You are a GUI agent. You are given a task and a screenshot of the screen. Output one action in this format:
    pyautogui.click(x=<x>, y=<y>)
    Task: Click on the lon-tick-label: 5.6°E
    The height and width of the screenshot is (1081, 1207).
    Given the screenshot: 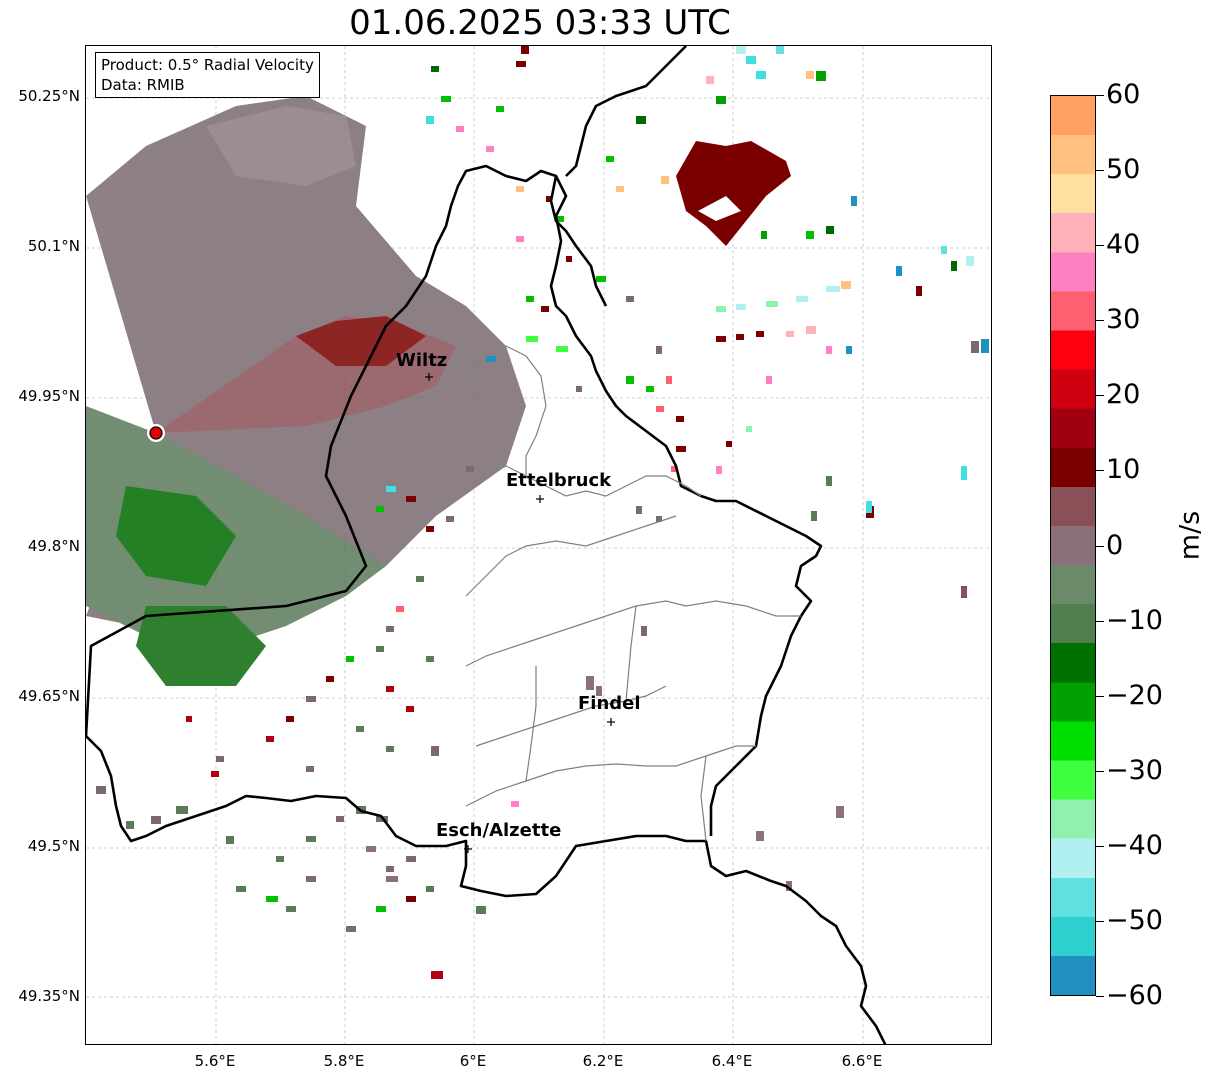 What is the action you would take?
    pyautogui.click(x=215, y=1061)
    